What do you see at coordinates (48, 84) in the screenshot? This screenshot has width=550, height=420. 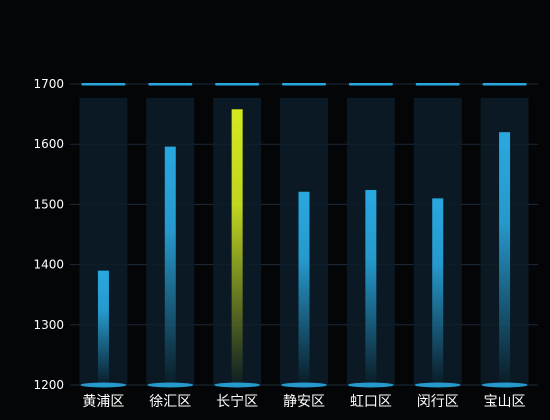 I see `y-tick-label: 1700` at bounding box center [48, 84].